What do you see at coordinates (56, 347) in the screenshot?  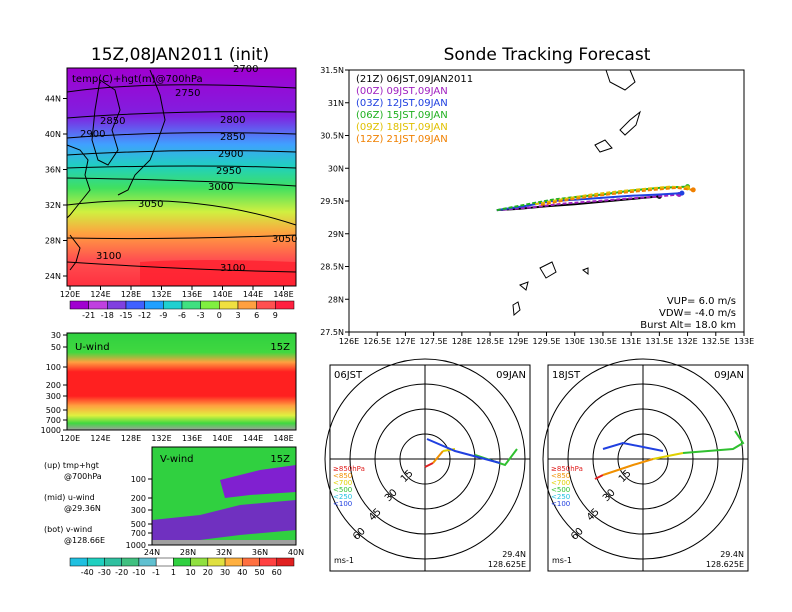 I see `pressure-tick-label: 50` at bounding box center [56, 347].